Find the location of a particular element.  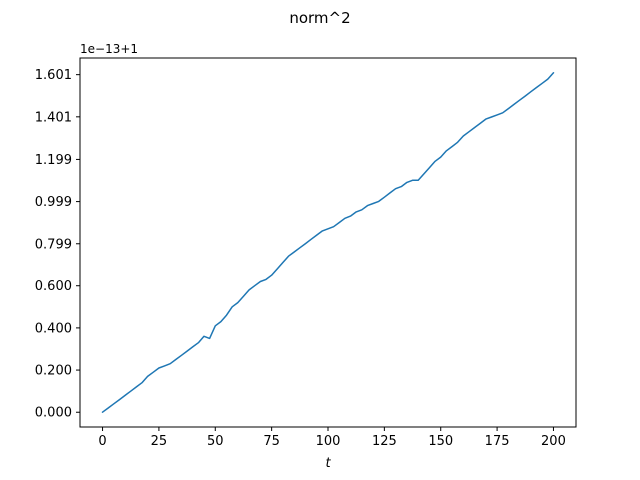

x-tick-label: 0 is located at coordinates (102, 441).